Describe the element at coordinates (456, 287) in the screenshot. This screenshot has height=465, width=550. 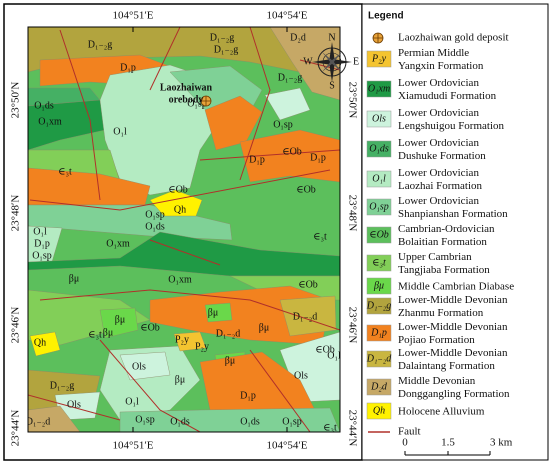
I see `legend-label: Middle Cambrian Diabase` at that location.